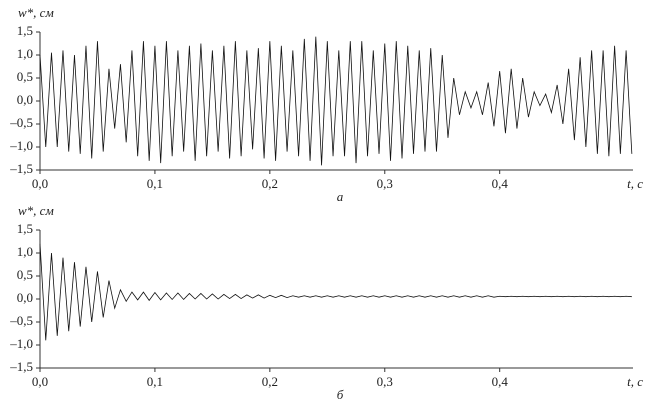 Image resolution: width=647 pixels, height=417 pixels. What do you see at coordinates (340, 196) in the screenshot?
I see `panel-caption: а` at bounding box center [340, 196].